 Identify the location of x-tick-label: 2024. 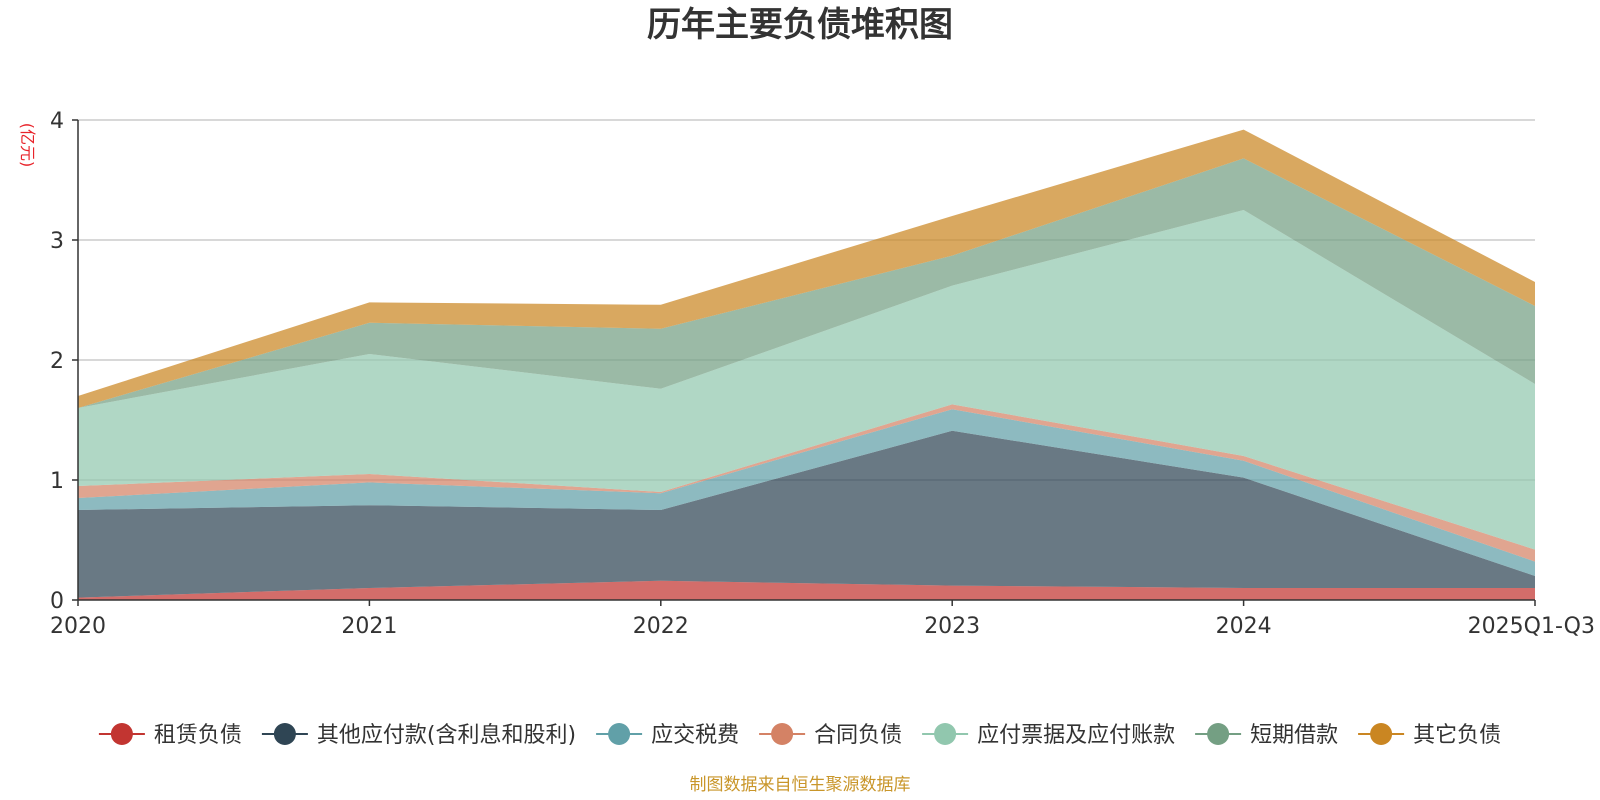
(1244, 626).